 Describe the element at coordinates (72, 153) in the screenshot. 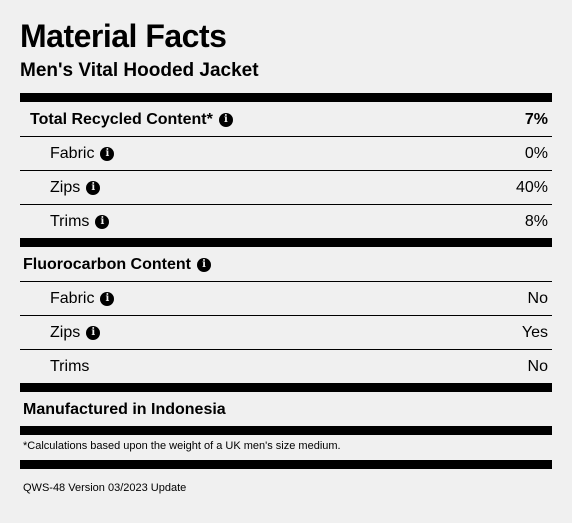

I see `recycled-fabric-label: Fabric` at that location.